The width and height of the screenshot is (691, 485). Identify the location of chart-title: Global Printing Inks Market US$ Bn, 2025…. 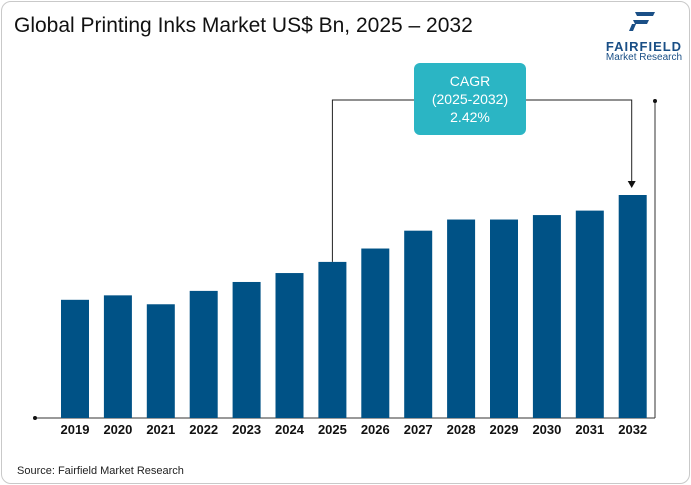
(243, 25).